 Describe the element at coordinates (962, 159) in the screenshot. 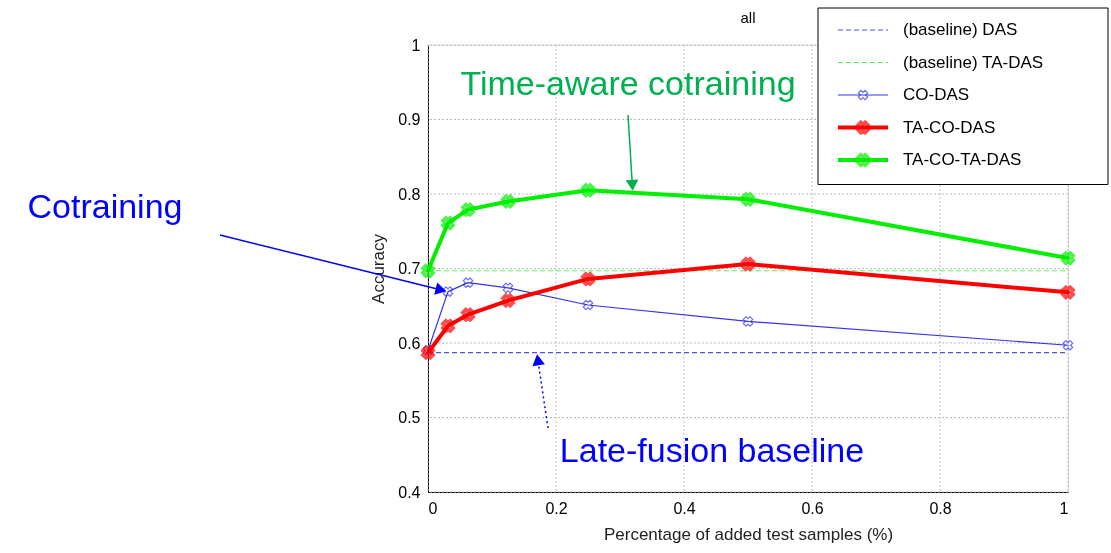

I see `legend-label: TA-CO-TA-DAS` at that location.